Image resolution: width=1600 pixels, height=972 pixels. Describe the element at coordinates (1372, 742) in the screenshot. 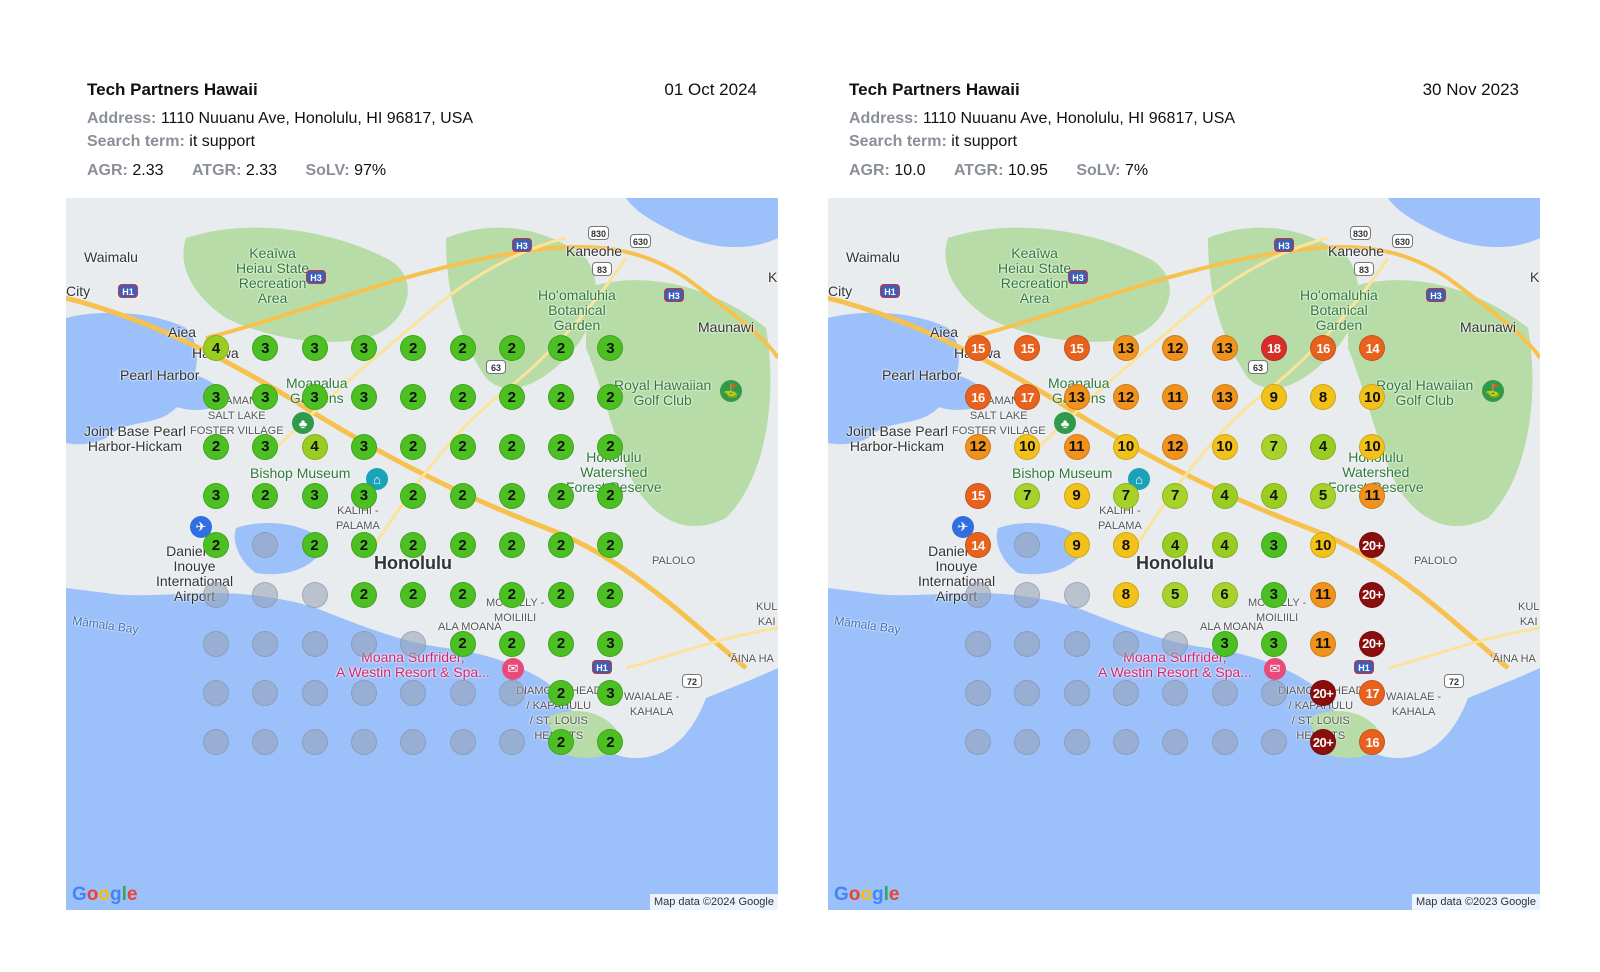

I see `rank-pin: 16` at that location.